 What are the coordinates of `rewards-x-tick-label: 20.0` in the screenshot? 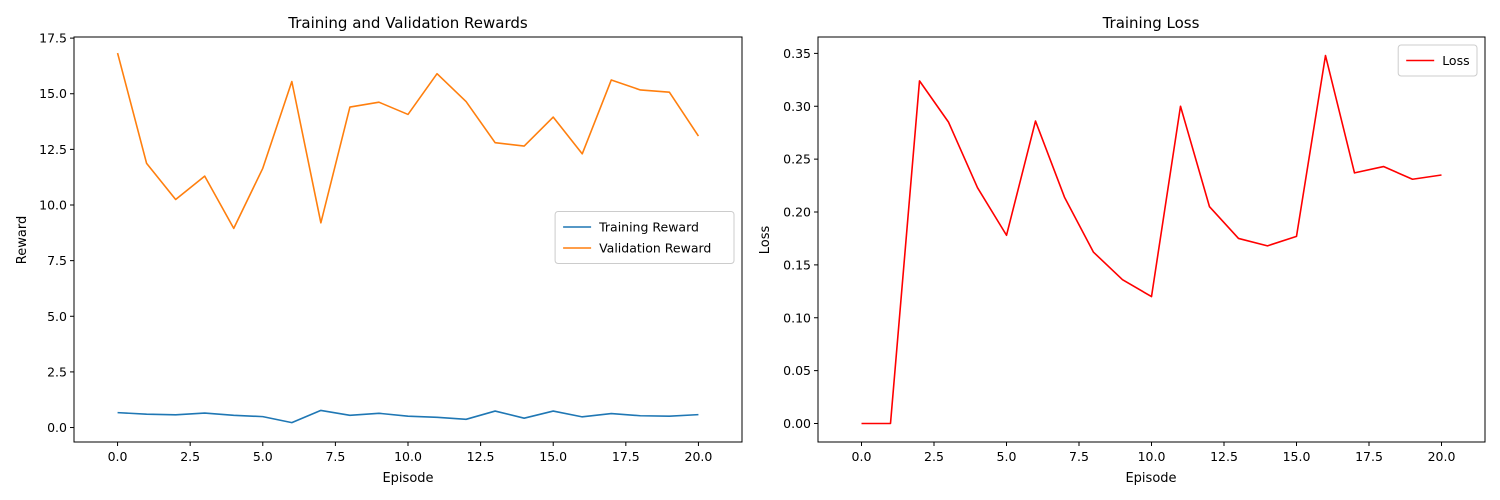 It's located at (699, 456).